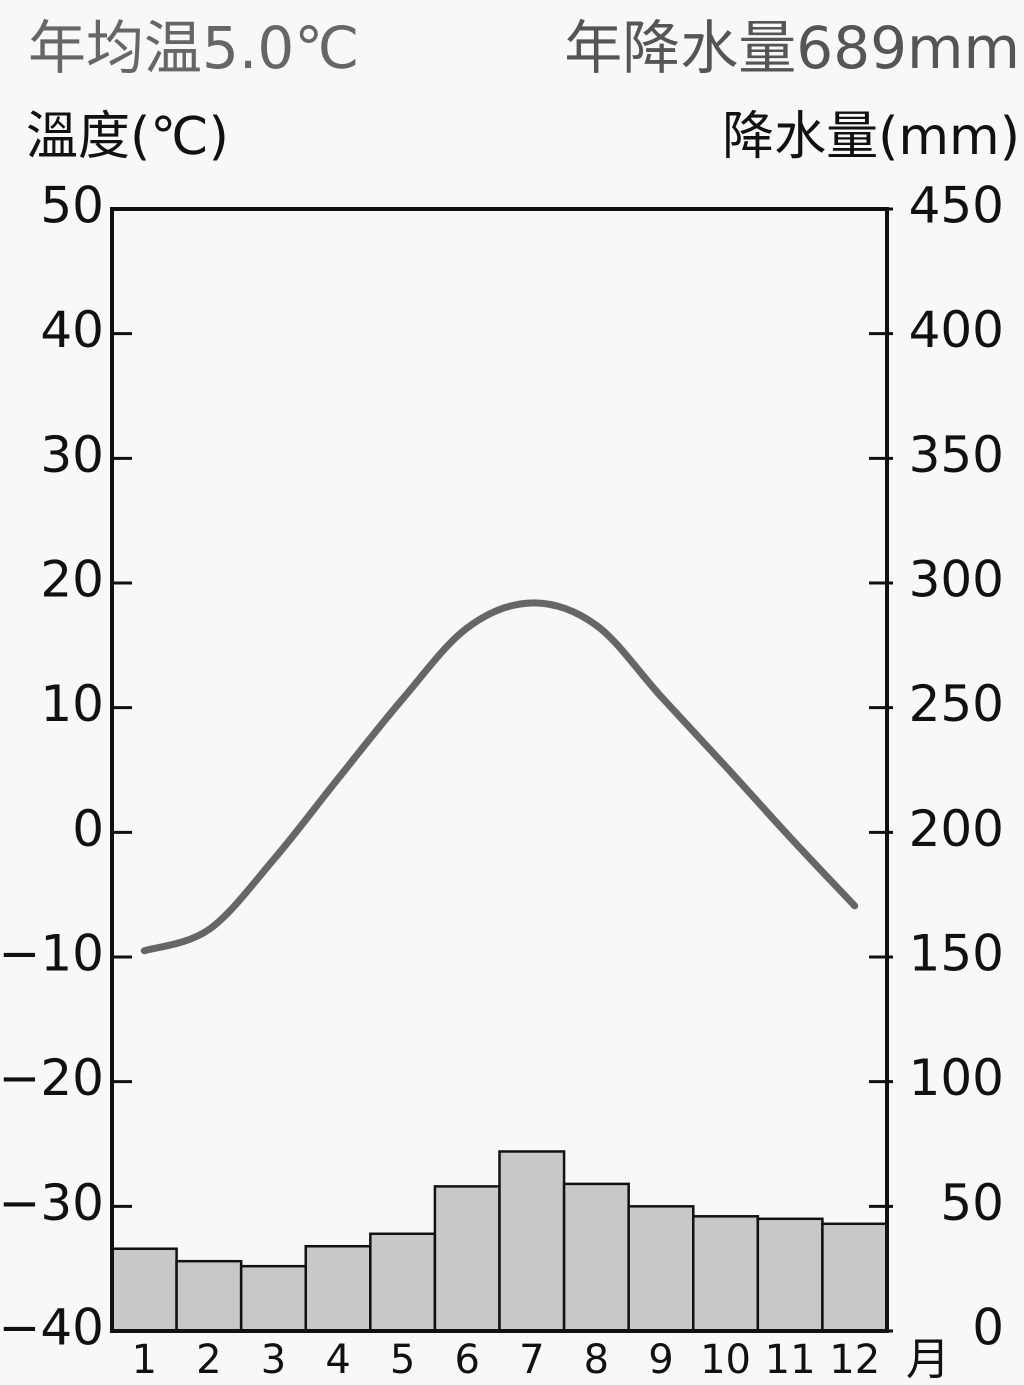 The height and width of the screenshot is (1385, 1024). I want to click on y2-tick-label: 350, so click(956, 455).